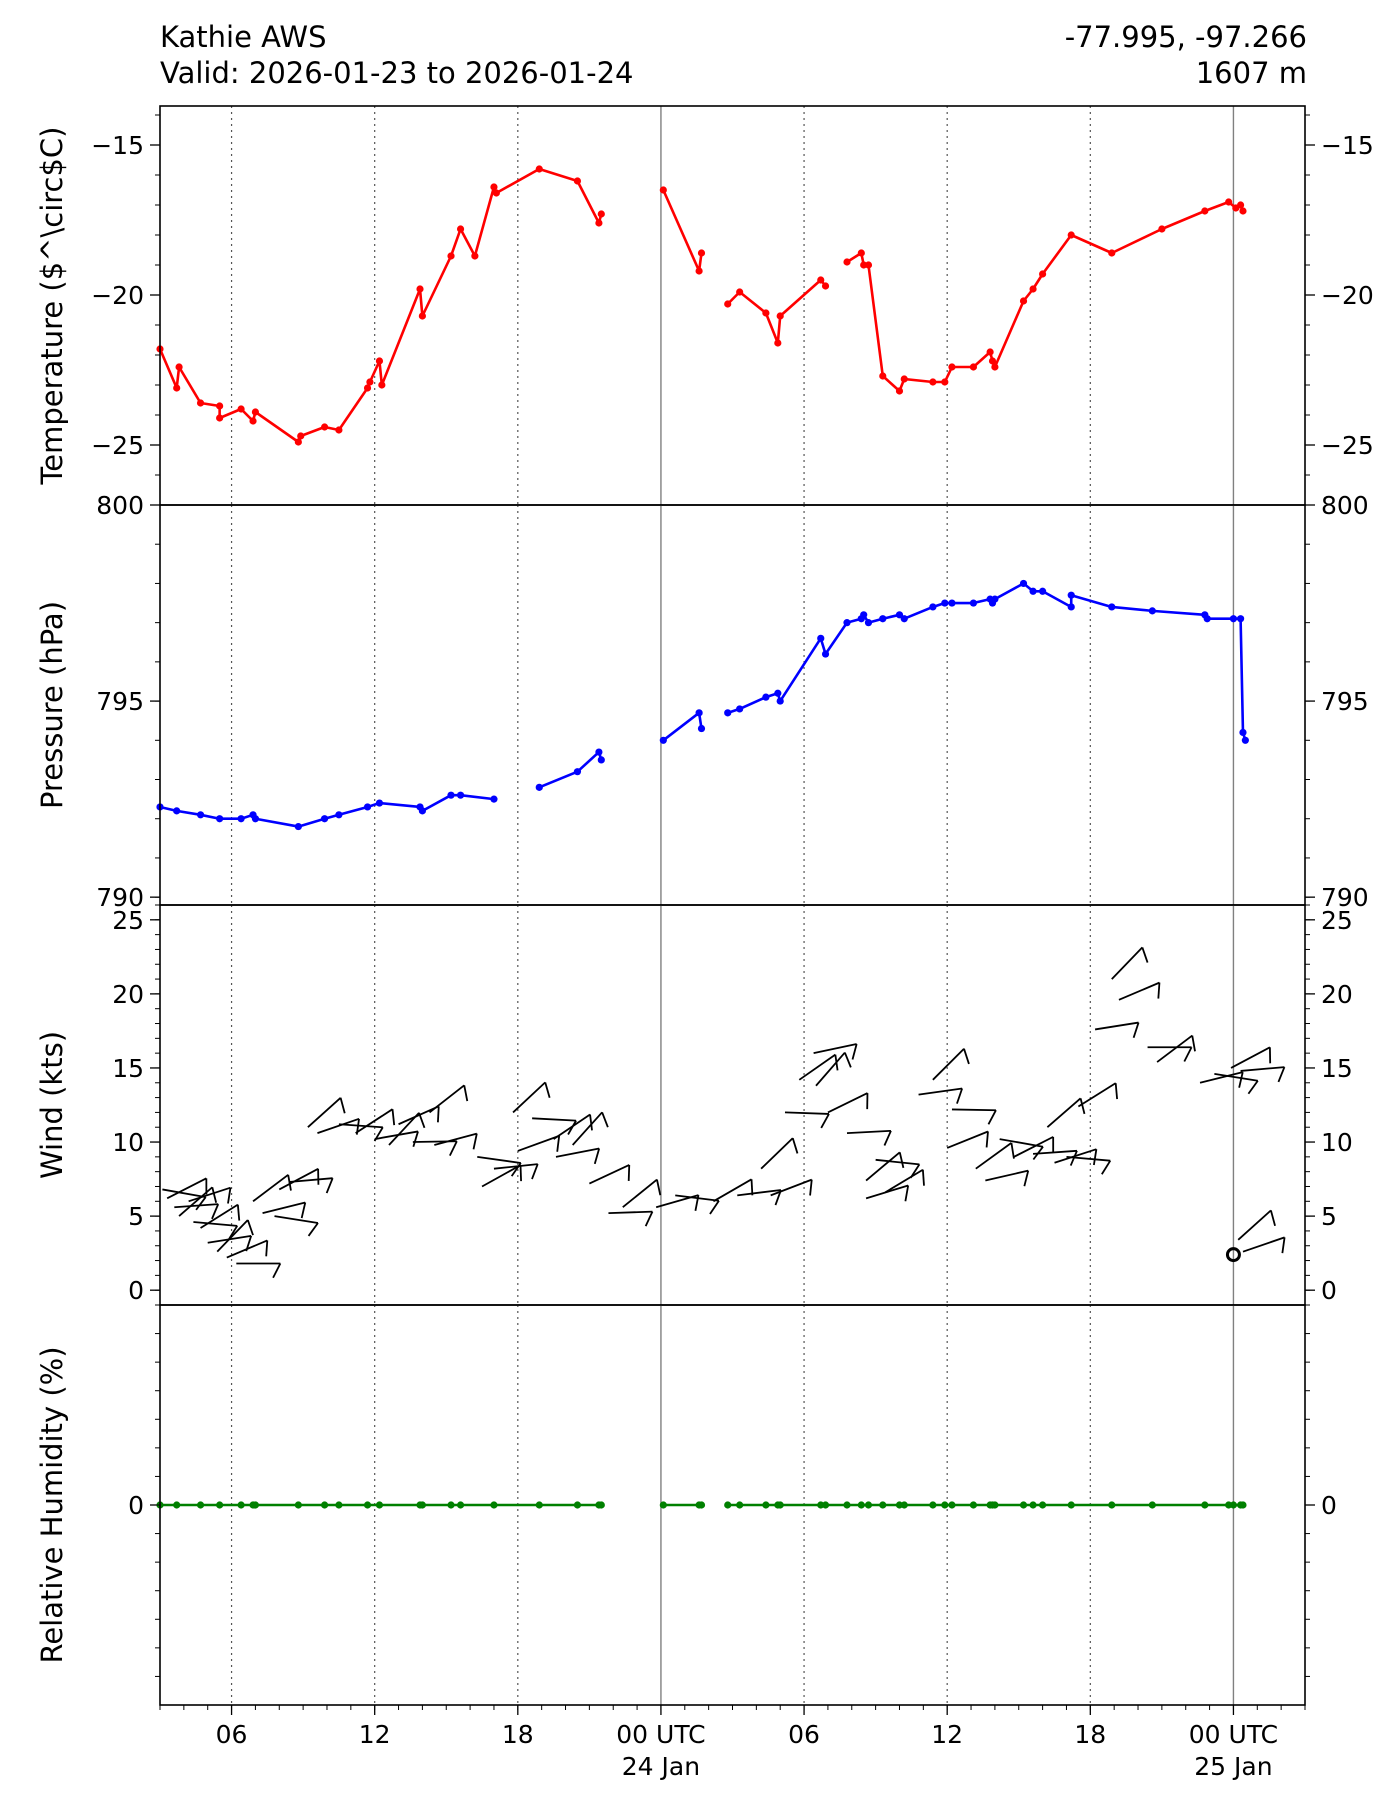 This screenshot has width=1400, height=1800. Describe the element at coordinates (1347, 145) in the screenshot. I see `y-tick-label: −15` at that location.